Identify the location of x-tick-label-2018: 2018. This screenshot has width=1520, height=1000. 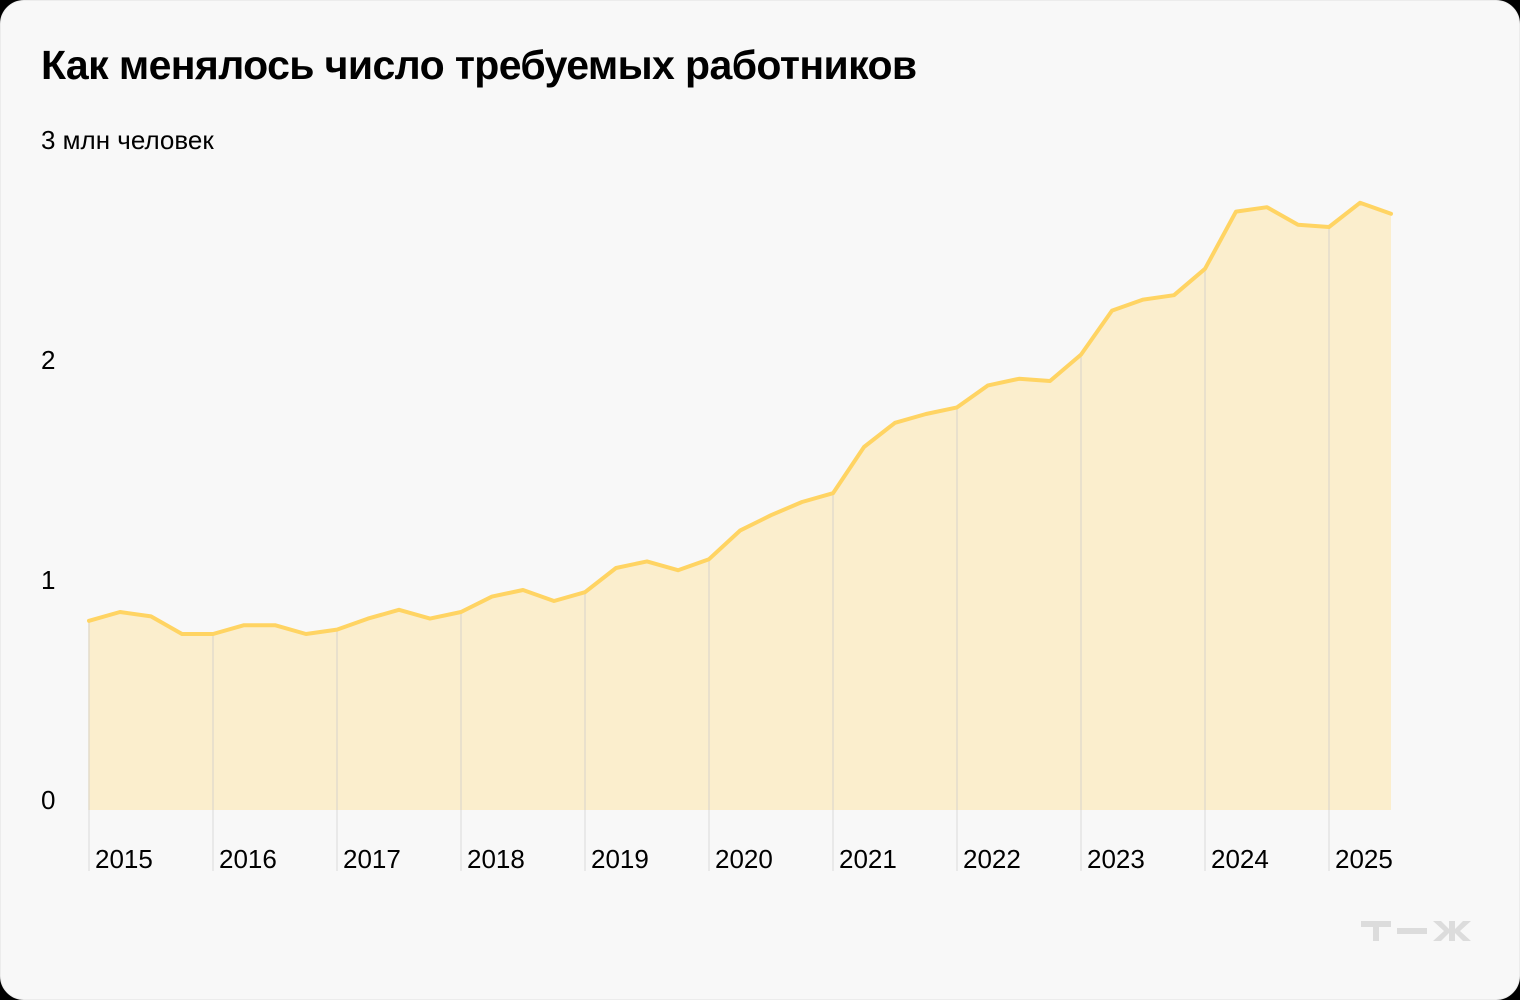
(496, 859).